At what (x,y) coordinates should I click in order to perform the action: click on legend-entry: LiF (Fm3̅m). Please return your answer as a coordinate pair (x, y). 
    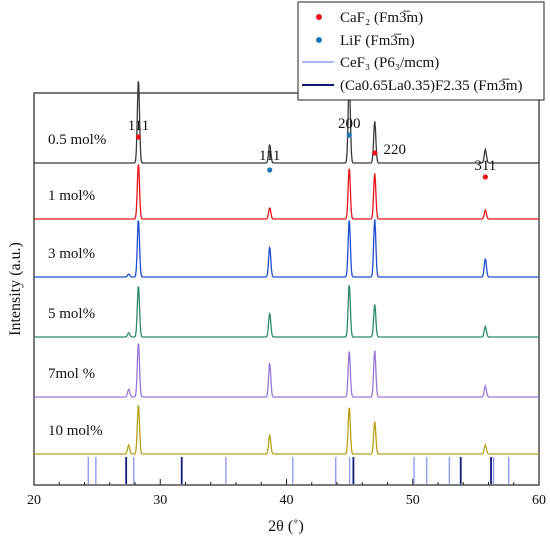
    Looking at the image, I should click on (377, 41).